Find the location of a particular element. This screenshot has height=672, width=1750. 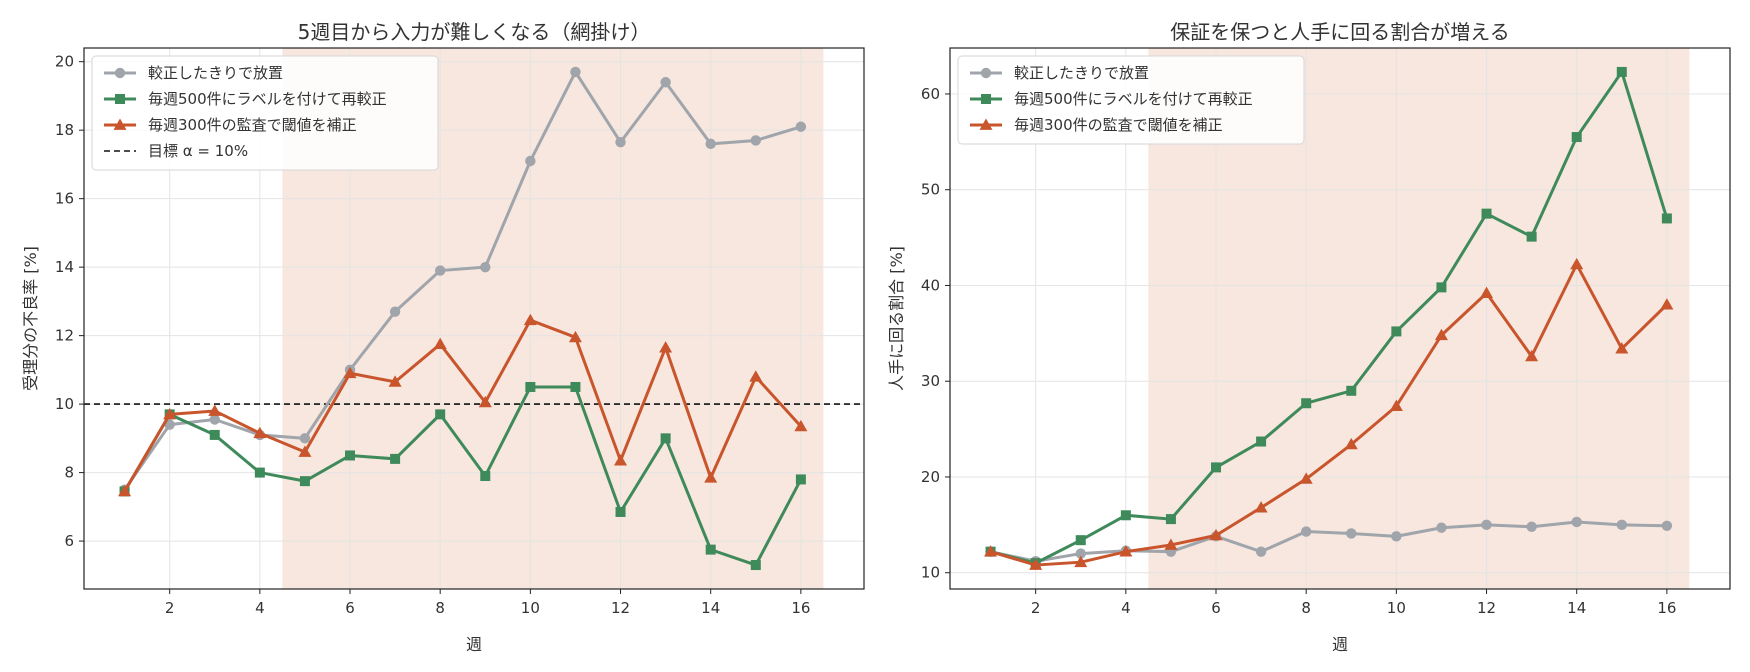

y-tick-label: 8 is located at coordinates (69, 473).